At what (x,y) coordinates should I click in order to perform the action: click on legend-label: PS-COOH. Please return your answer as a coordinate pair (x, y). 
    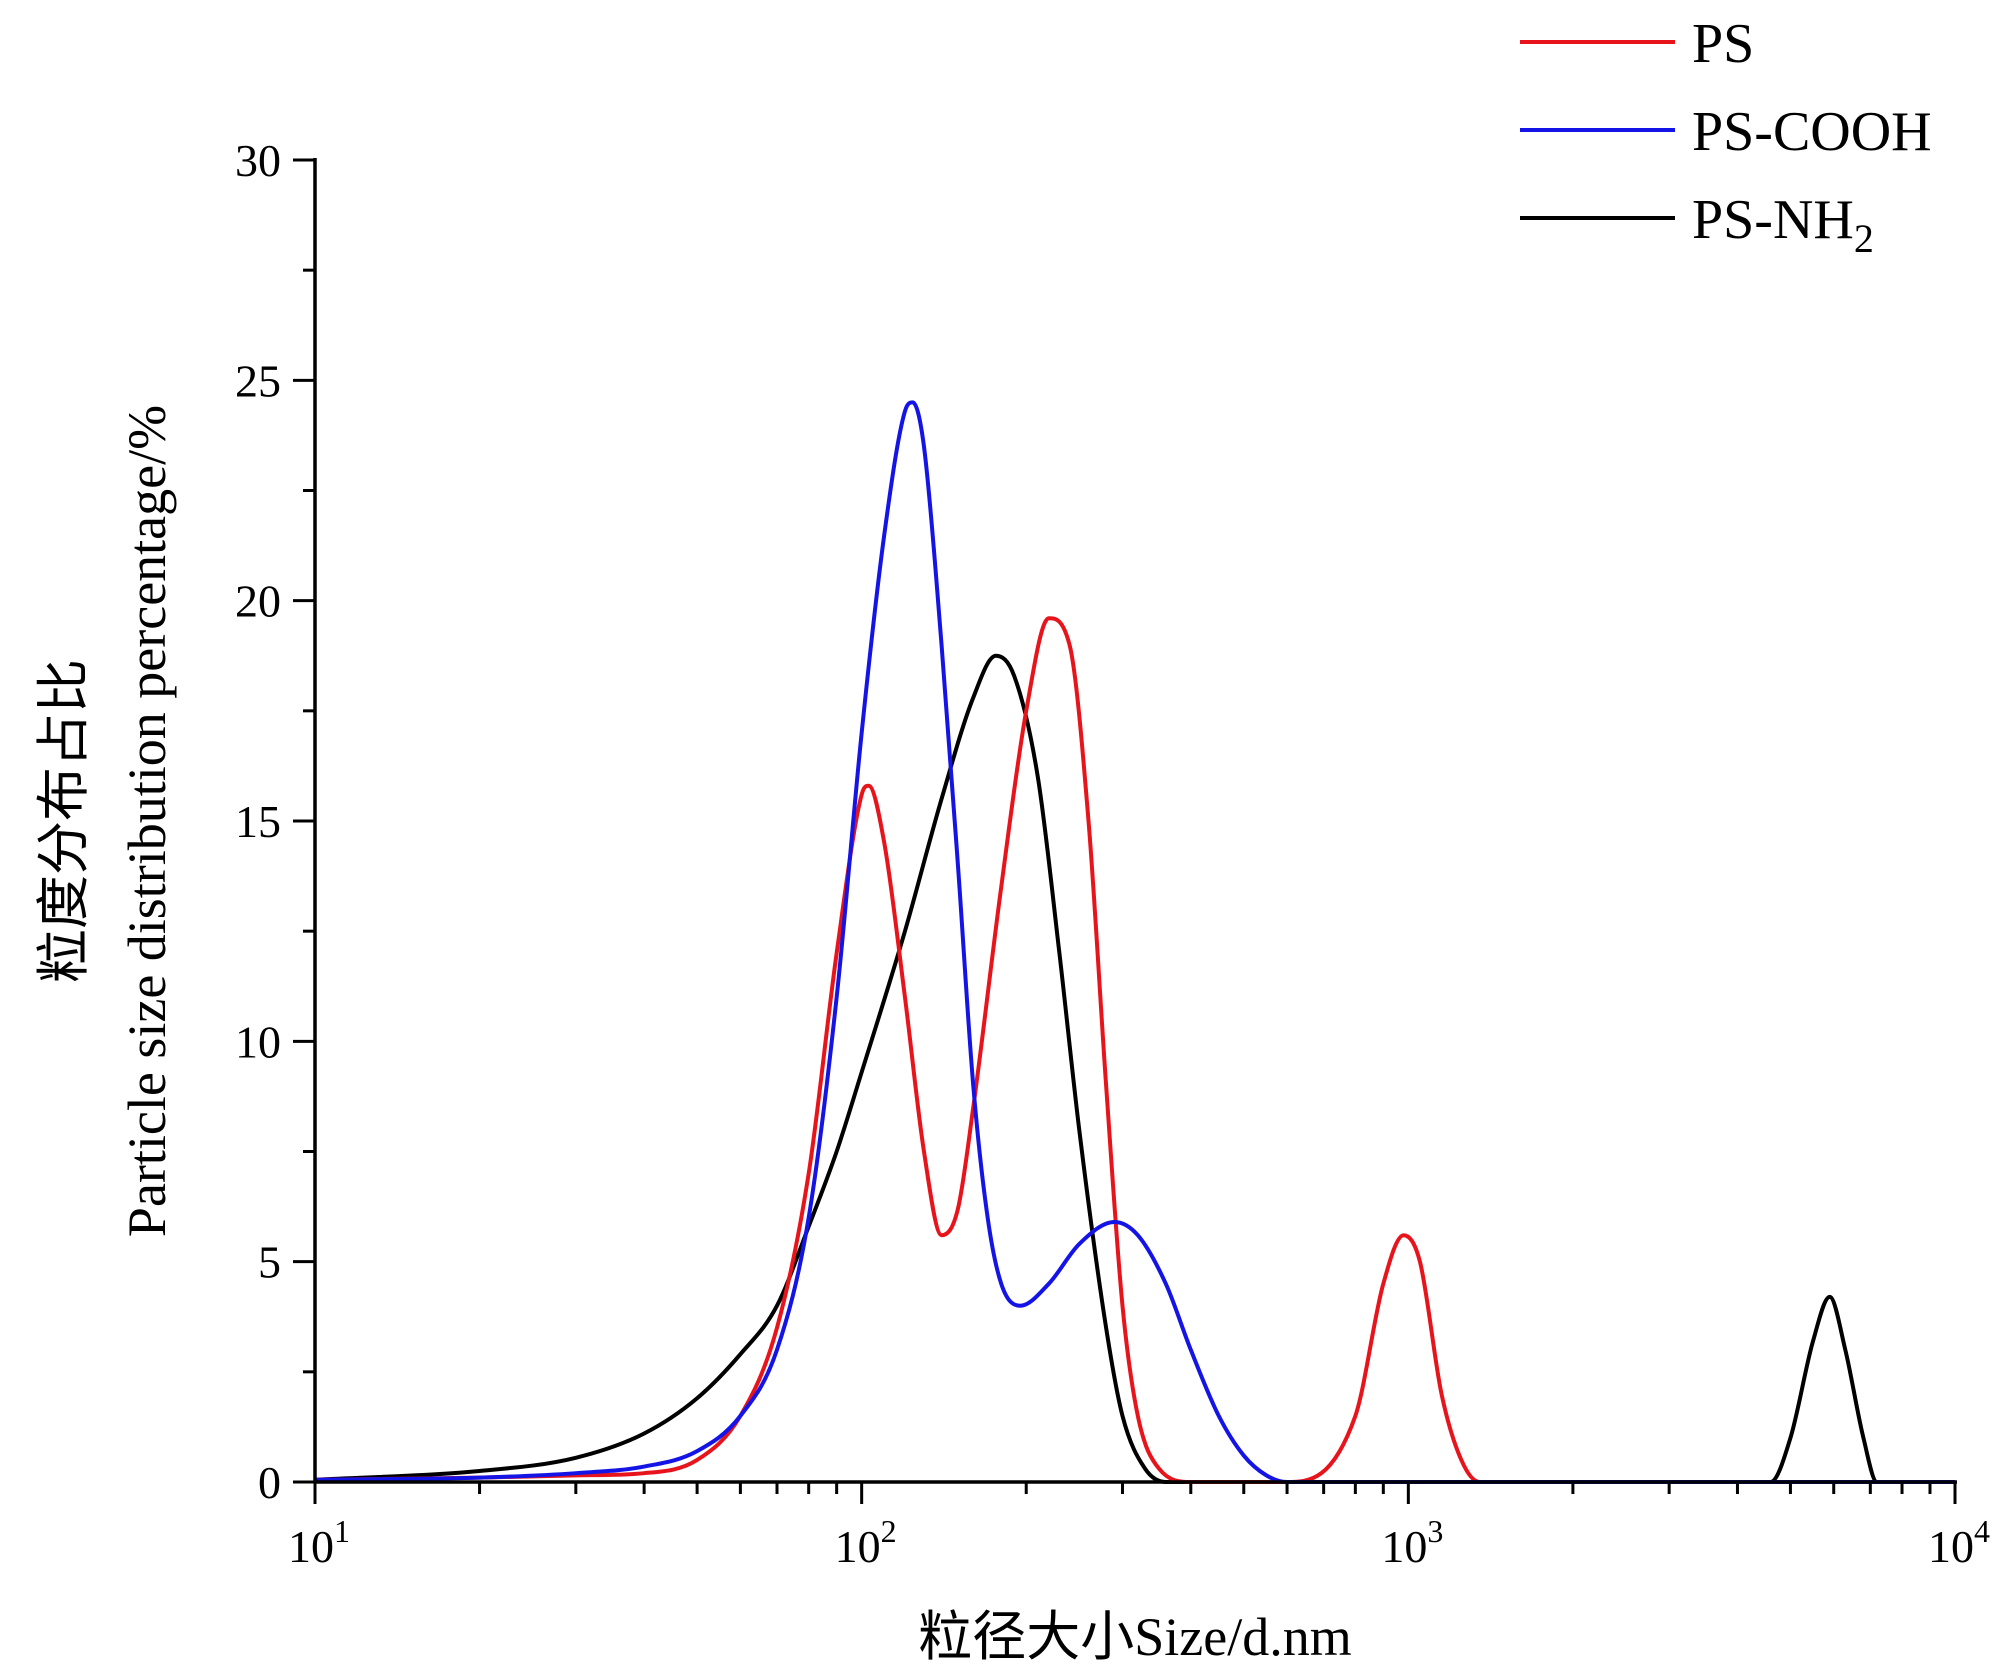
    Looking at the image, I should click on (1812, 132).